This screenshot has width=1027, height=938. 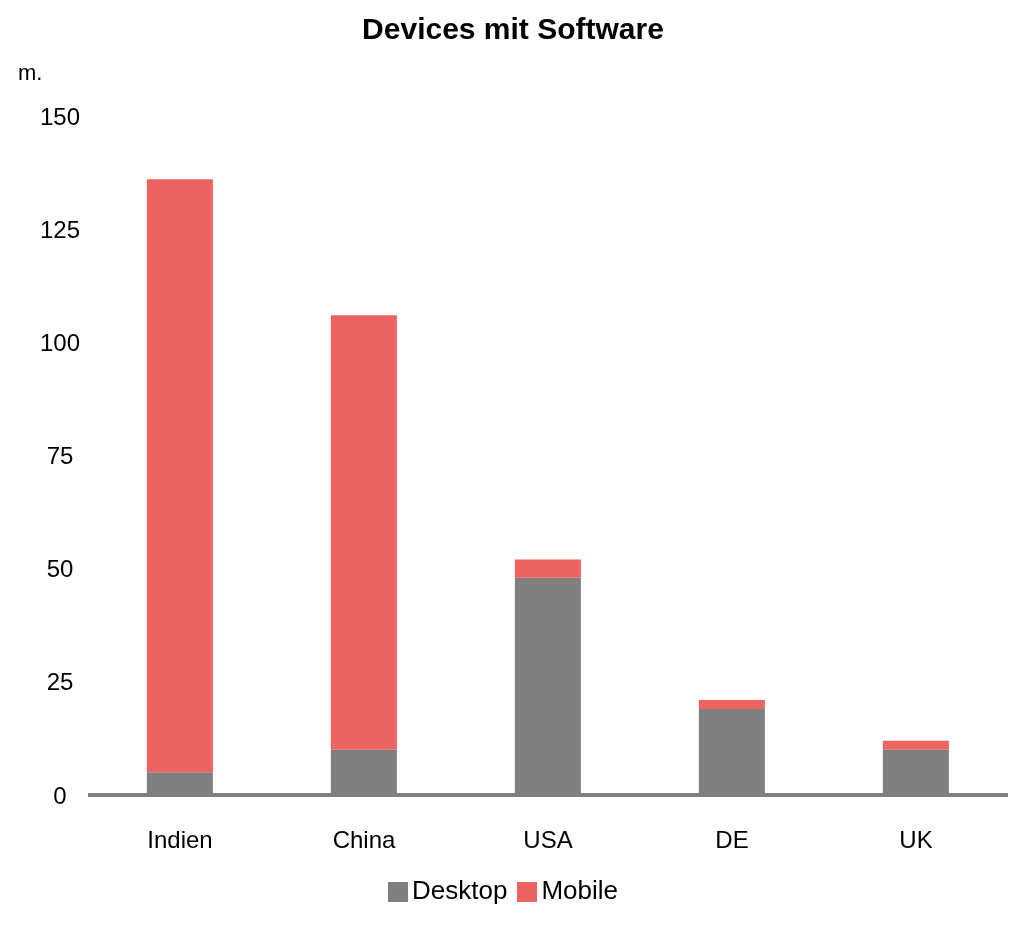 What do you see at coordinates (60, 456) in the screenshot?
I see `y-tick-label: 75` at bounding box center [60, 456].